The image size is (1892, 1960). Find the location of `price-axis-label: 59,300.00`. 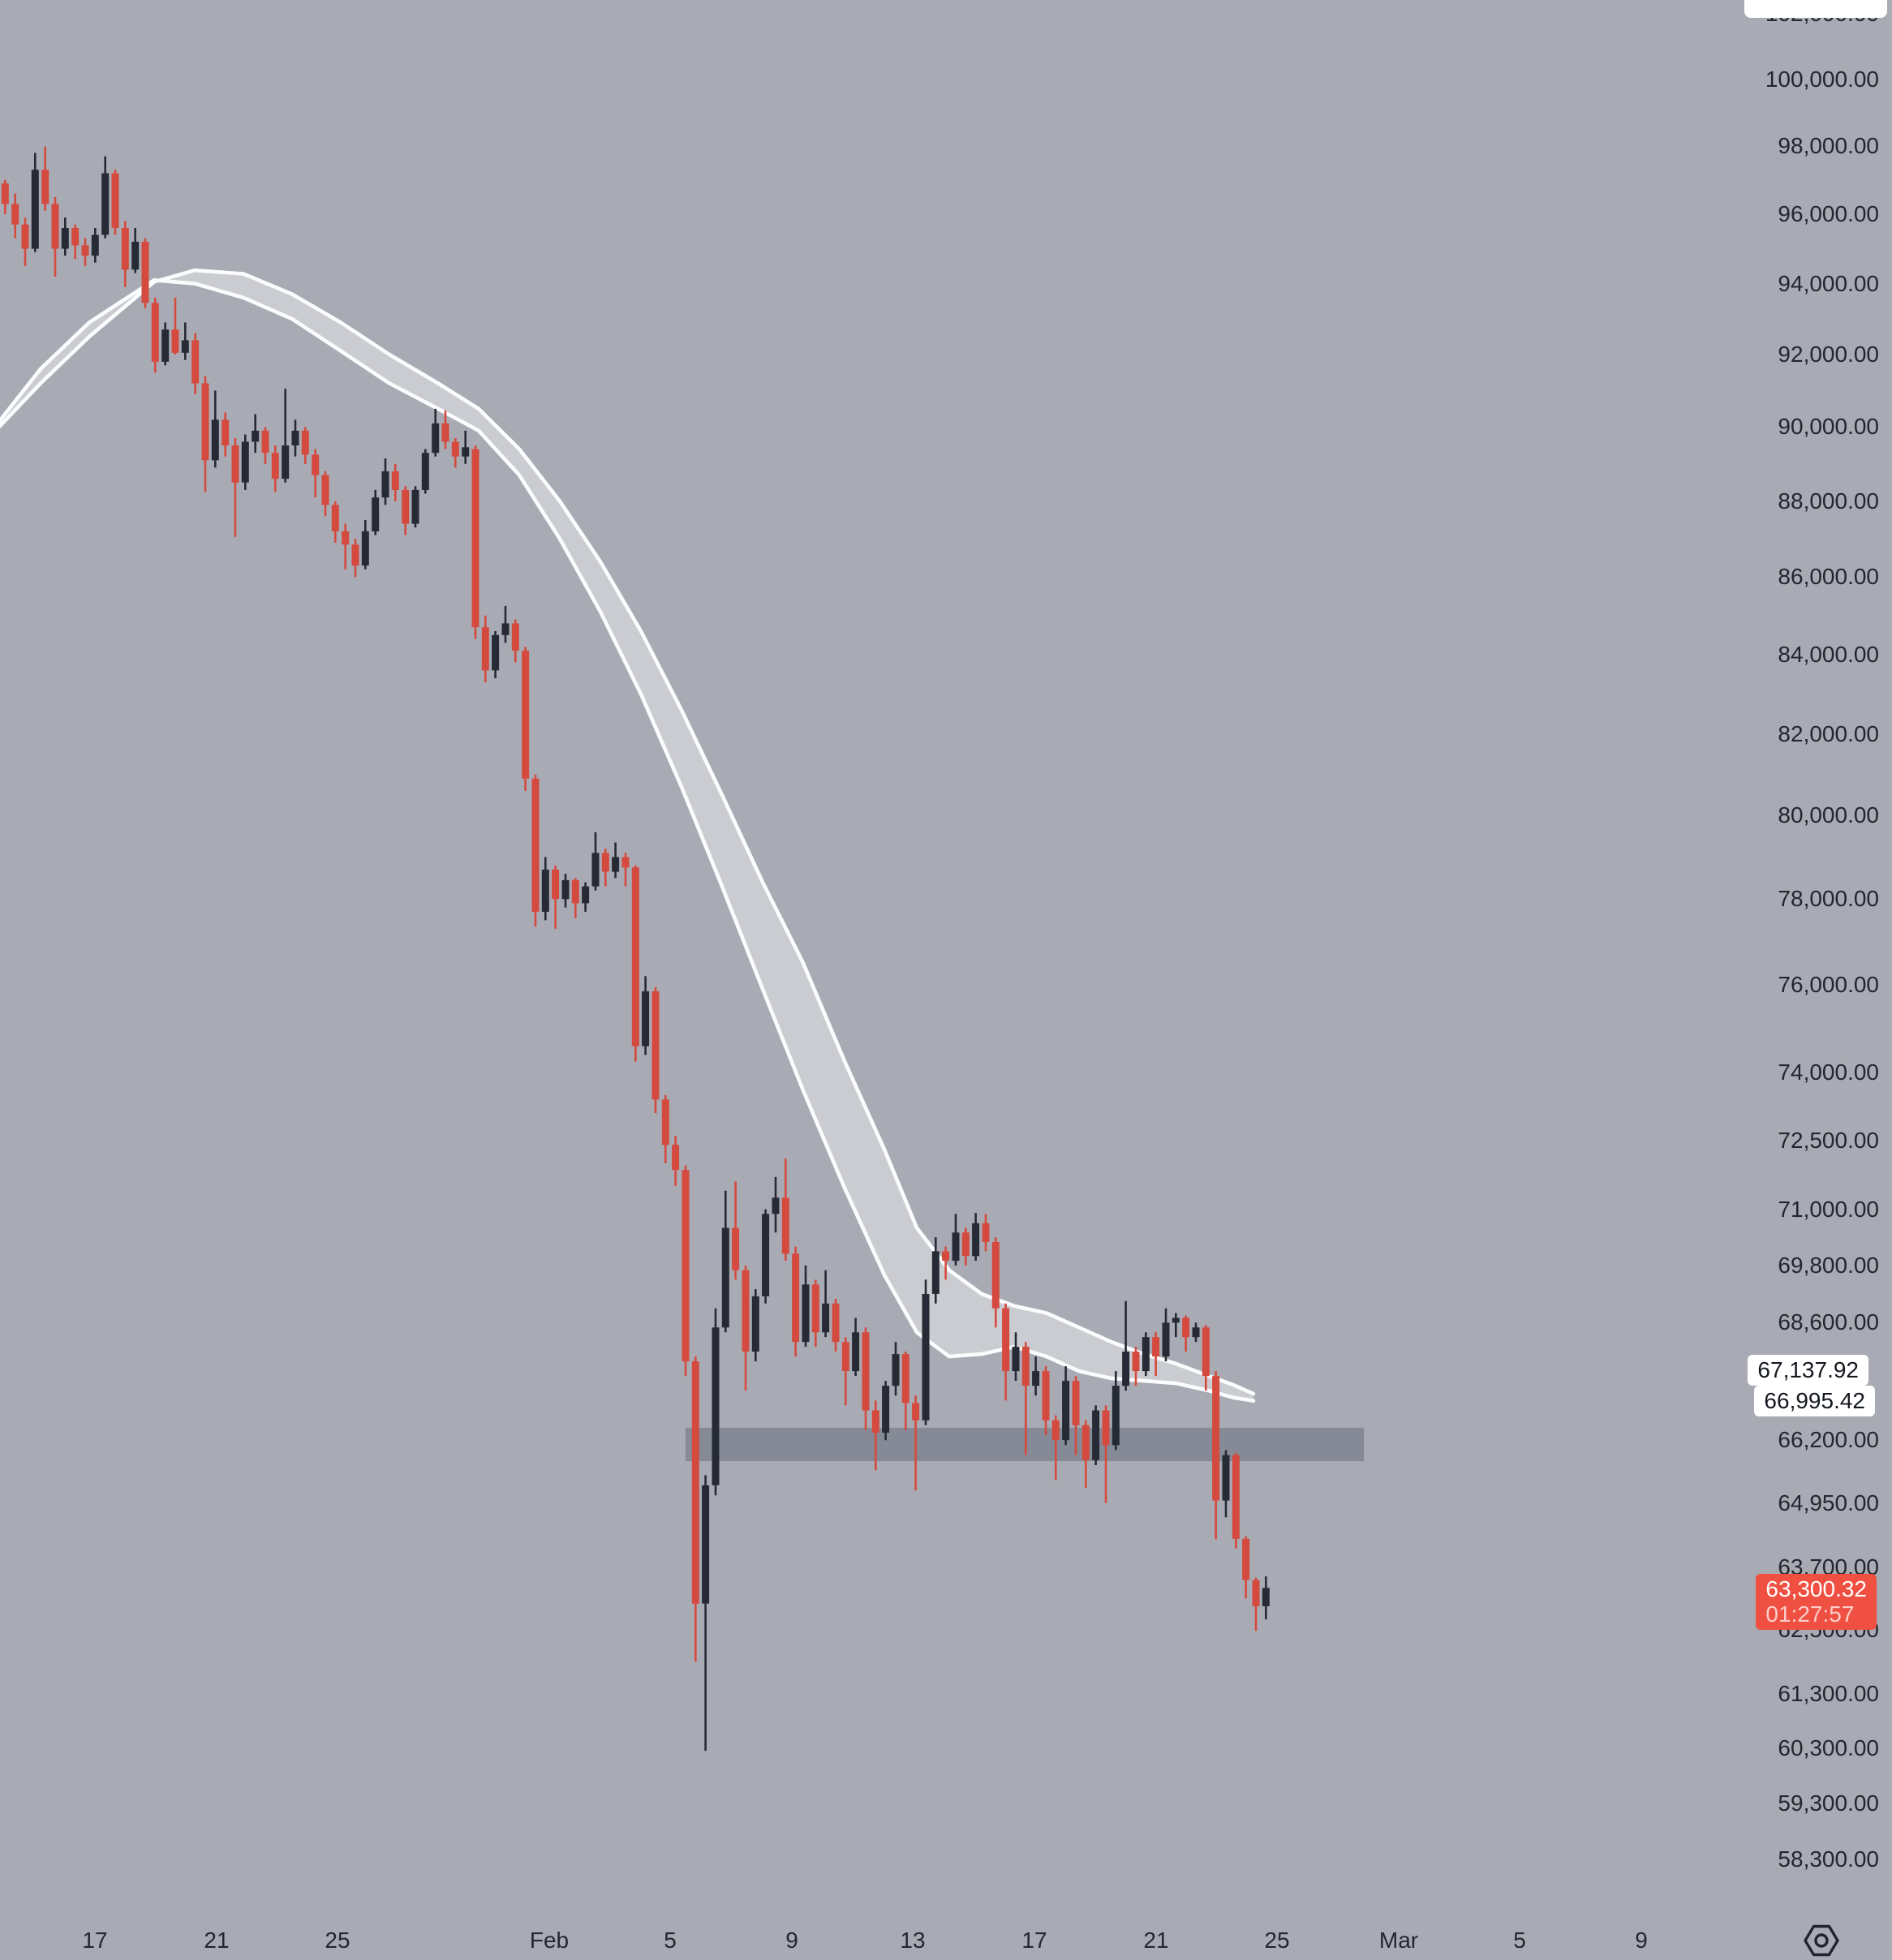

price-axis-label: 59,300.00 is located at coordinates (1828, 1803).